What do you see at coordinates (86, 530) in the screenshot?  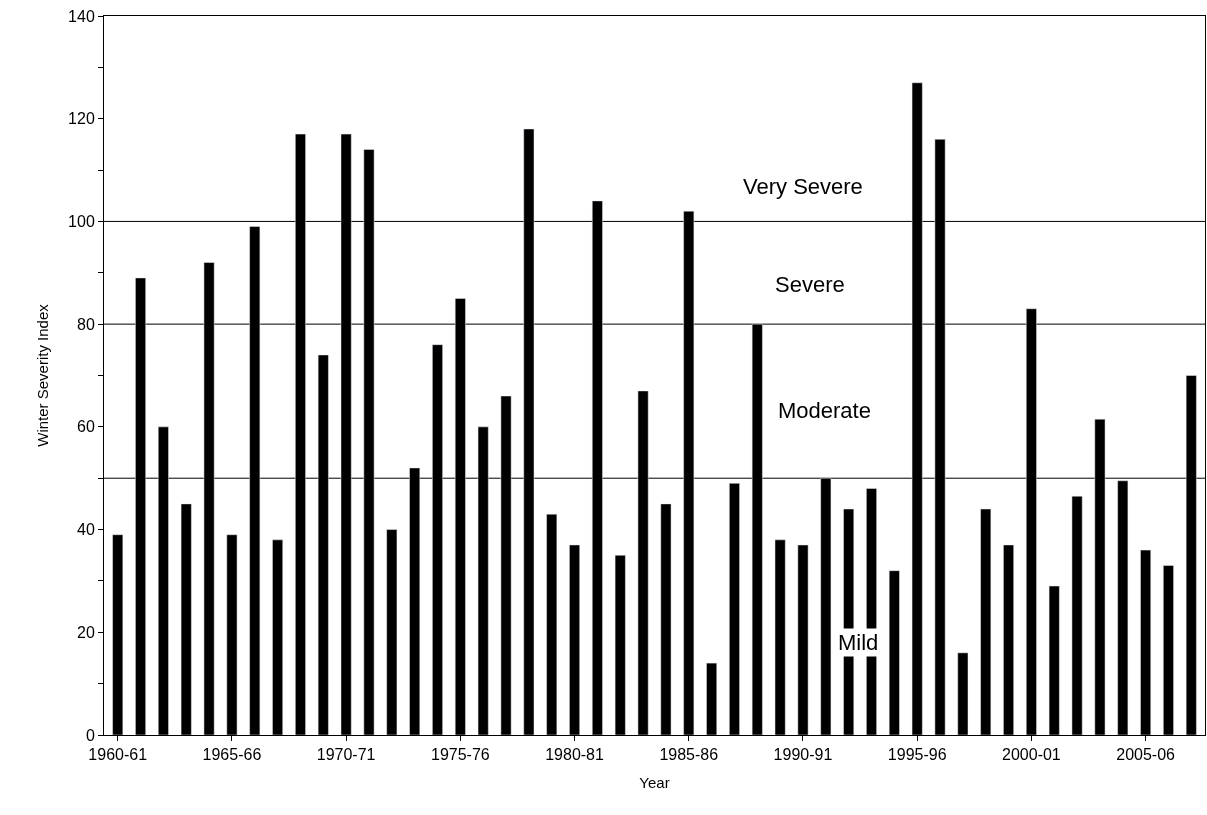 I see `y-tick-label: 40` at bounding box center [86, 530].